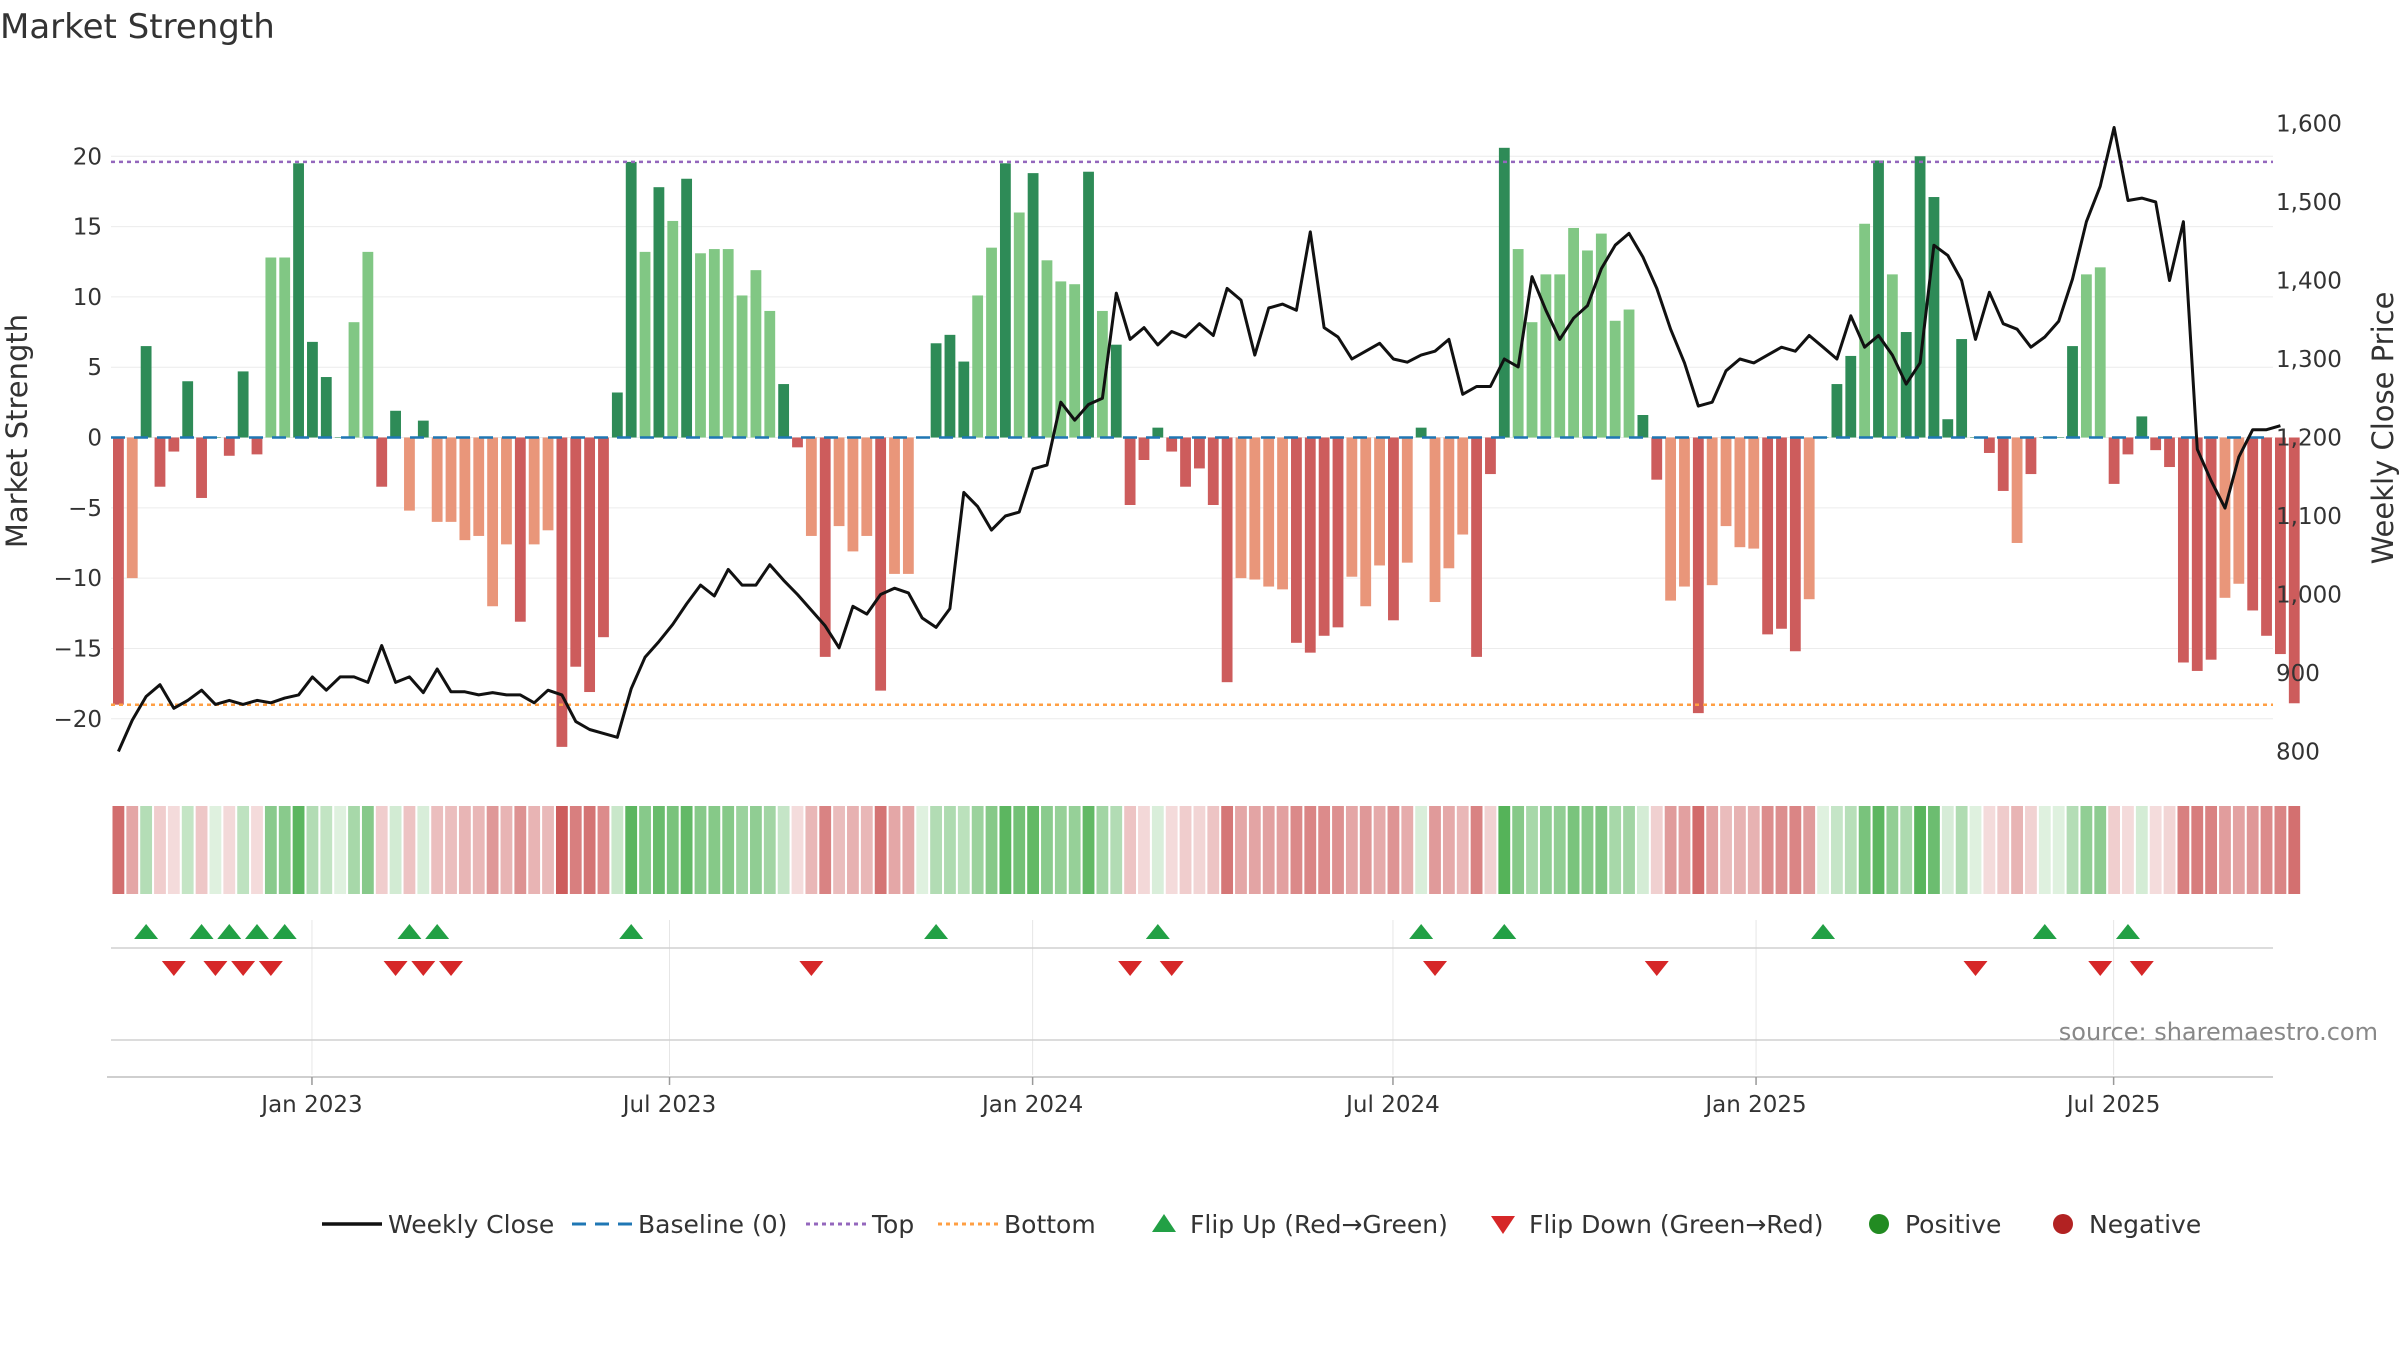  I want to click on y-tick-label: −5, so click(85, 509).